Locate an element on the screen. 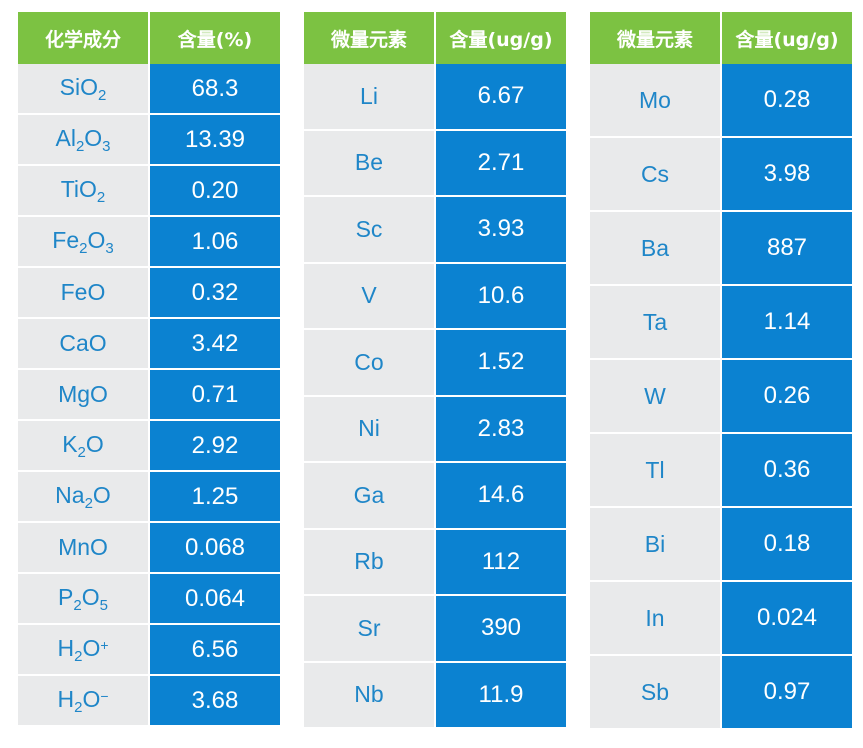 Image resolution: width=863 pixels, height=748 pixels. formula-cell: MgO is located at coordinates (83, 395).